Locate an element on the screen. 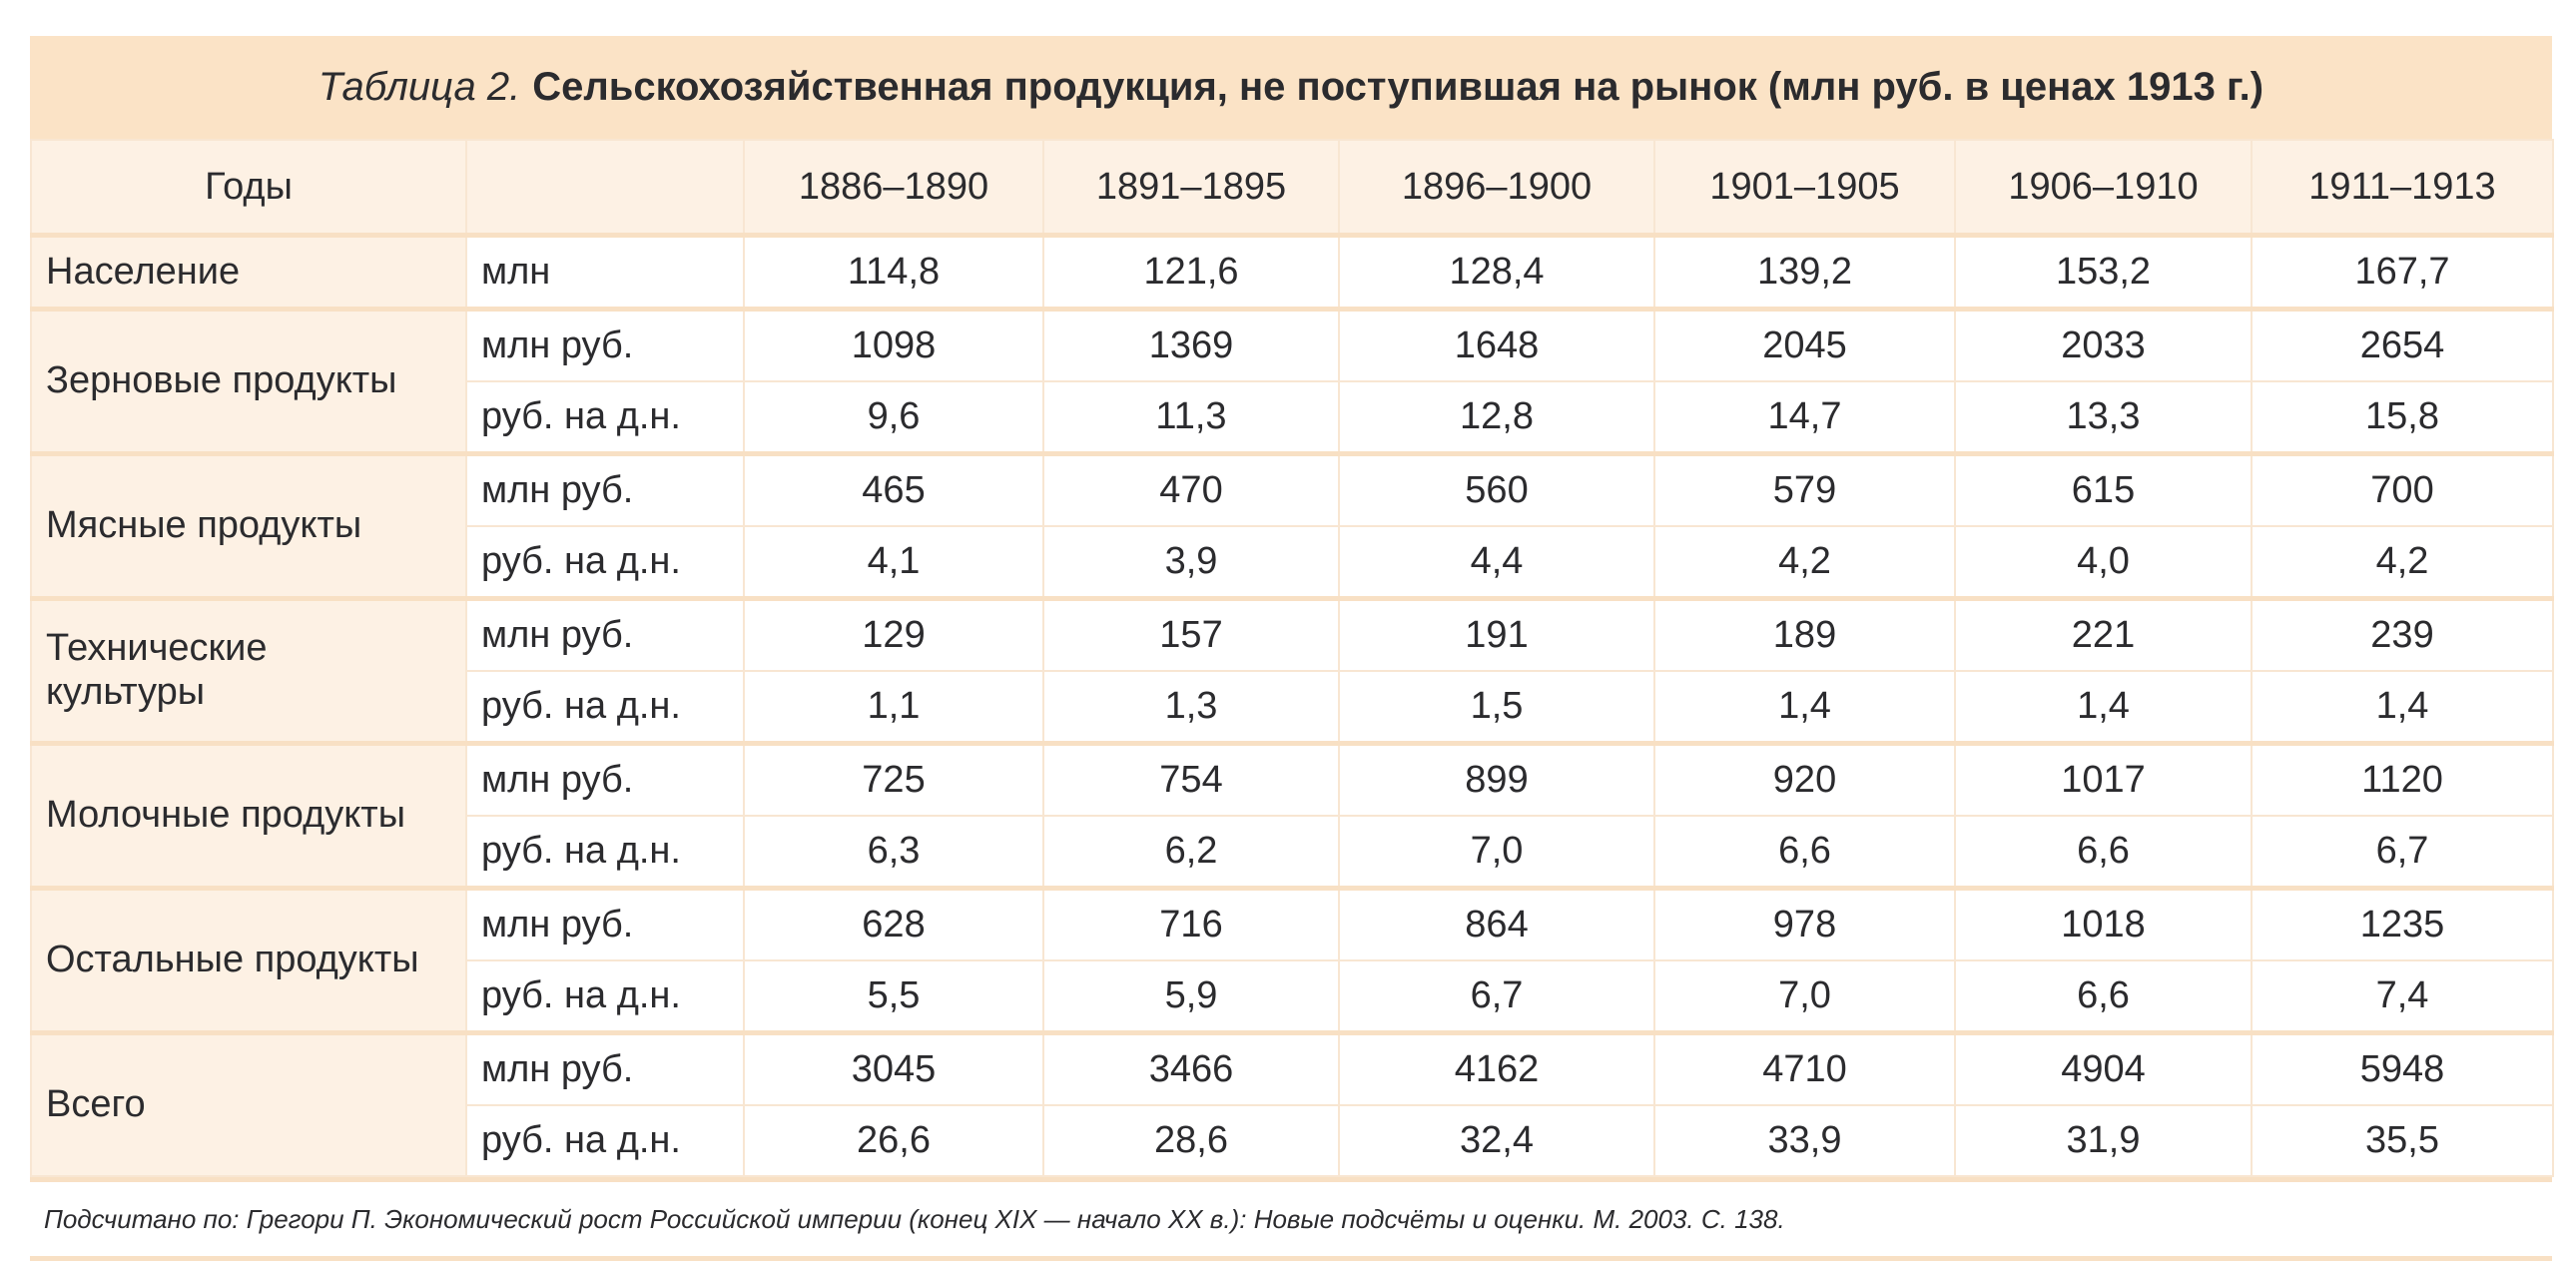 The image size is (2576, 1266). value-cell: 12,8 is located at coordinates (1497, 417).